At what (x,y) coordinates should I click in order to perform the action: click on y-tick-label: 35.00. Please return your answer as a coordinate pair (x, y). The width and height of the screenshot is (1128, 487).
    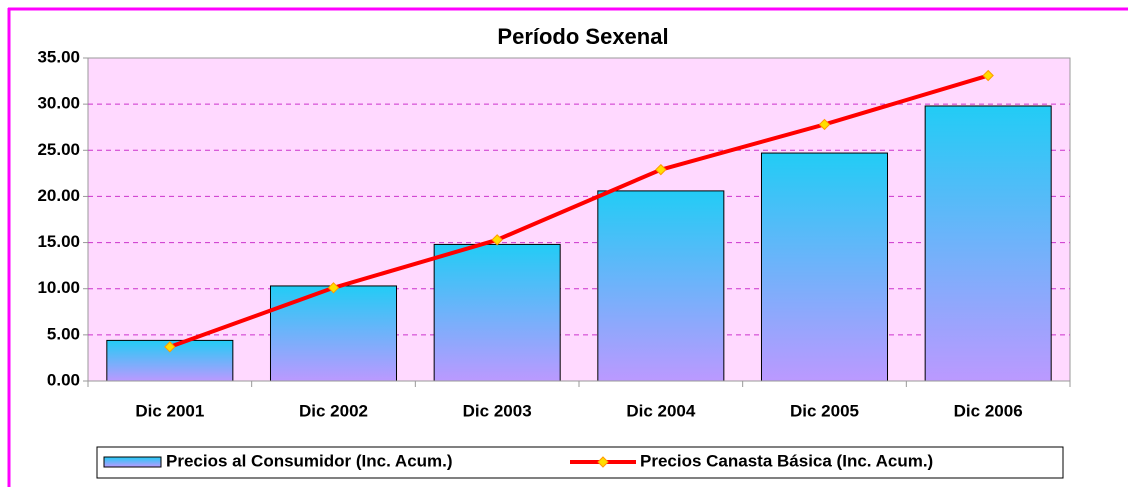
    Looking at the image, I should click on (58, 56).